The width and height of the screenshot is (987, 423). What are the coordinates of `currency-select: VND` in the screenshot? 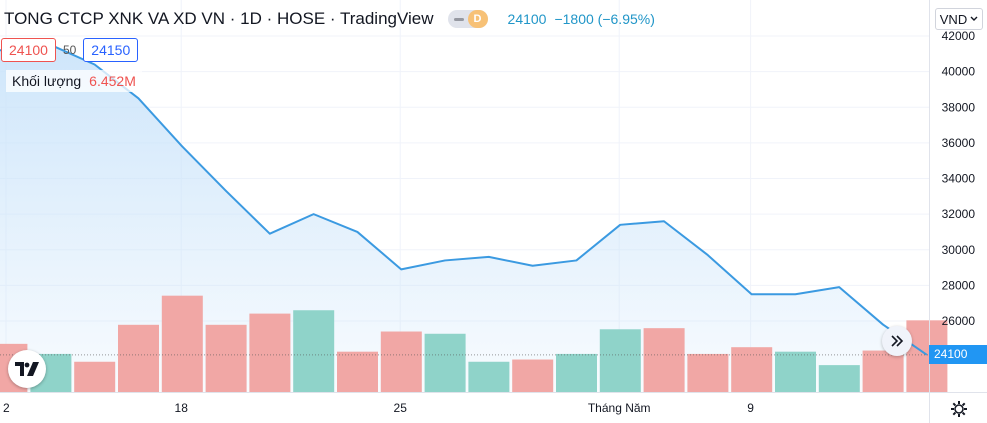 It's located at (959, 19).